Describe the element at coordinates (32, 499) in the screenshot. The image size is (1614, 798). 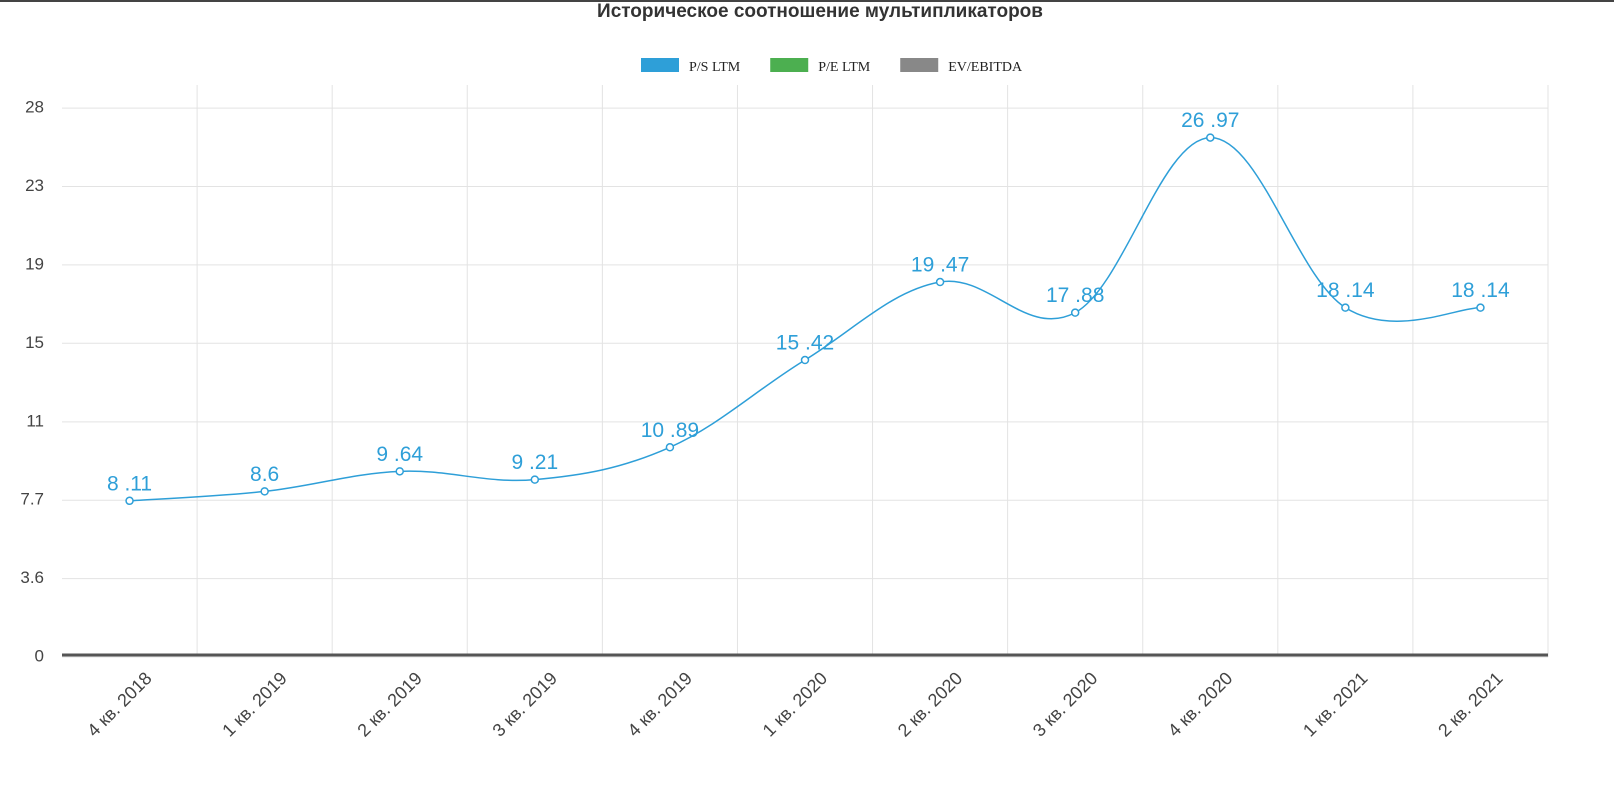
I see `y-tick-label: 7.7` at that location.